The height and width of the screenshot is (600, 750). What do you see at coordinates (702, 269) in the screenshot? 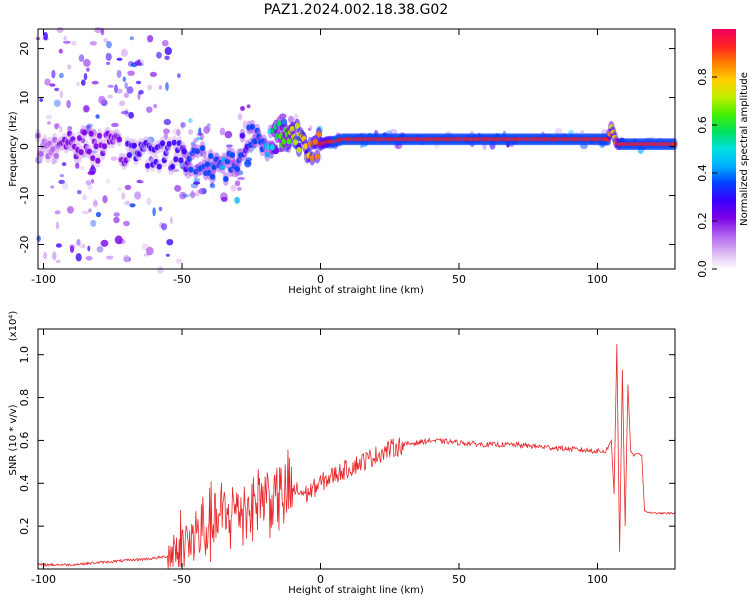
I see `colorbar-tick-label: 0.0` at bounding box center [702, 269].